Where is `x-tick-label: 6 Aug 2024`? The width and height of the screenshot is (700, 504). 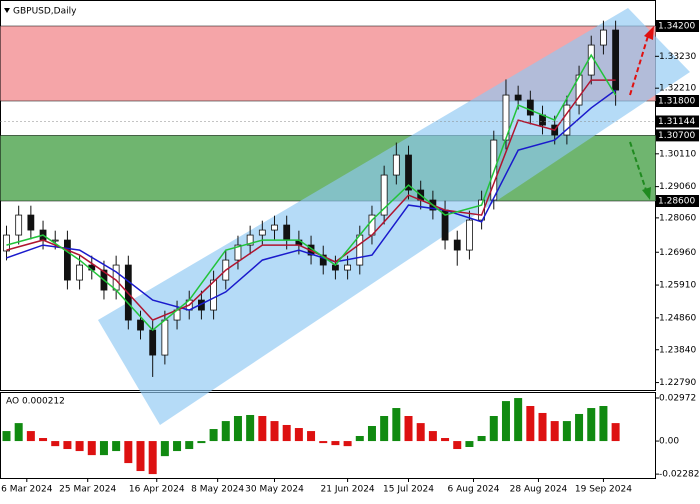
x-tick-label: 6 Aug 2024 is located at coordinates (474, 490).